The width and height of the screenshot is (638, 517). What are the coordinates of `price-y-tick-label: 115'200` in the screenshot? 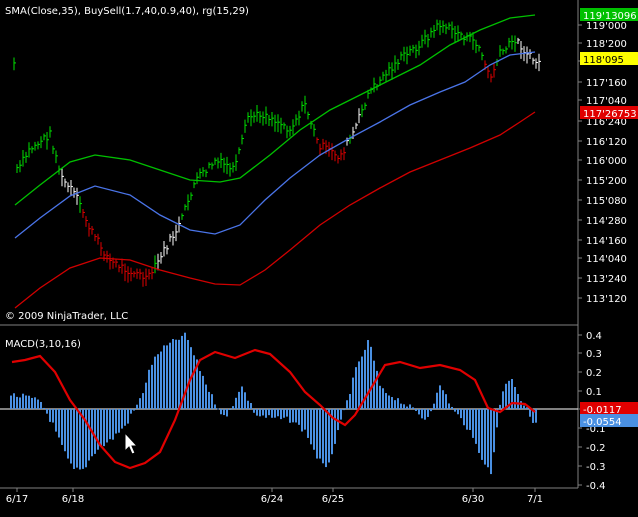 It's located at (606, 181).